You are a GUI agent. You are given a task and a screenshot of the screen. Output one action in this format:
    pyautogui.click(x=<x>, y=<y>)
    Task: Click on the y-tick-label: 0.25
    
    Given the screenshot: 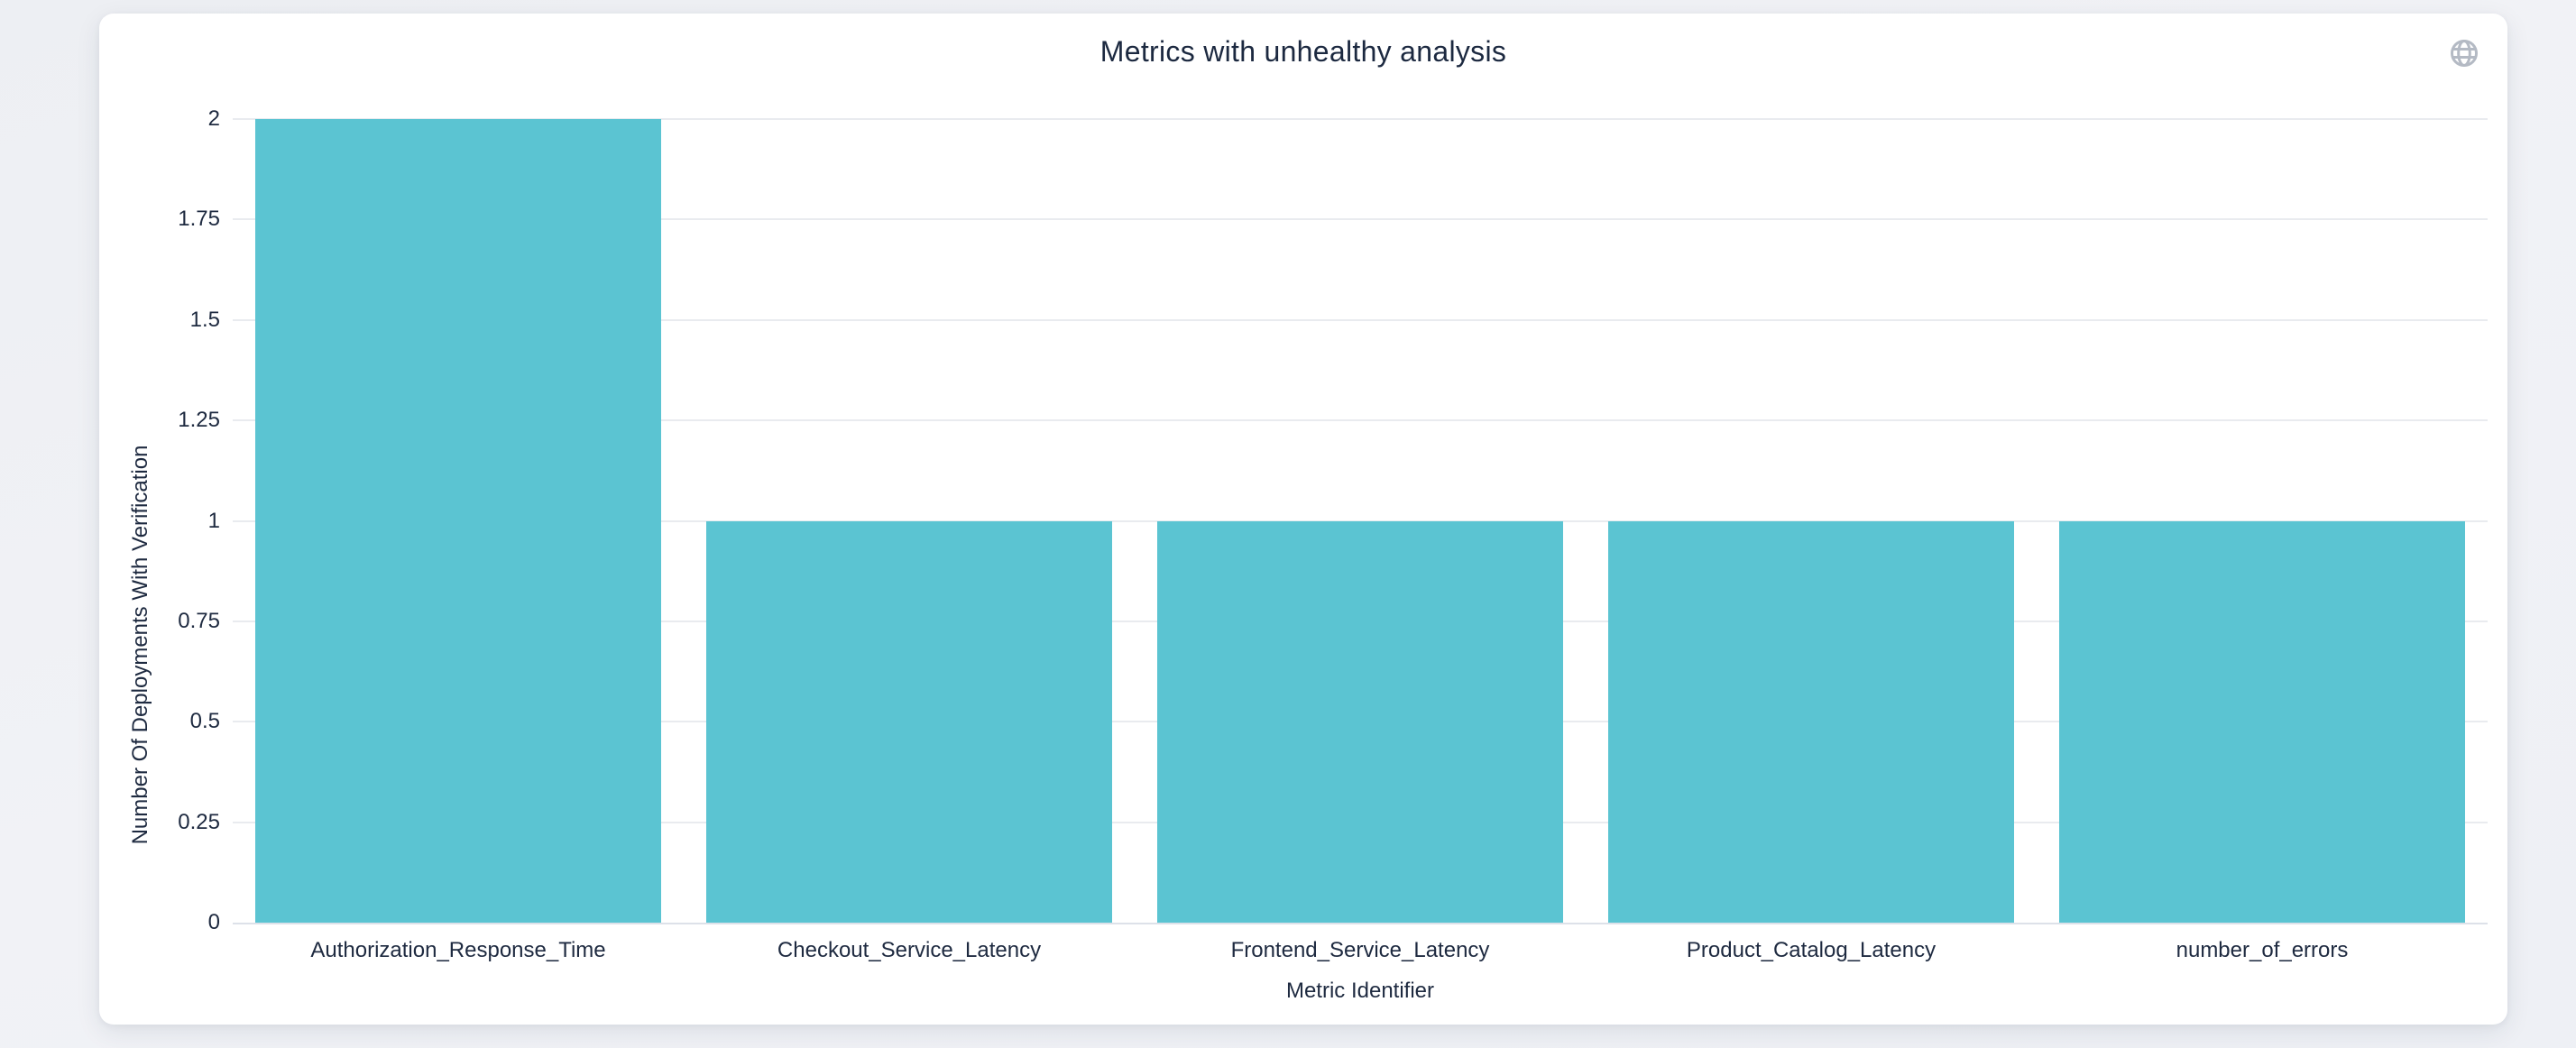 What is the action you would take?
    pyautogui.click(x=199, y=821)
    